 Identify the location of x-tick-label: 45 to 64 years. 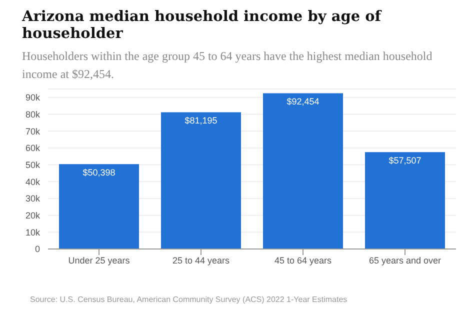
(303, 260).